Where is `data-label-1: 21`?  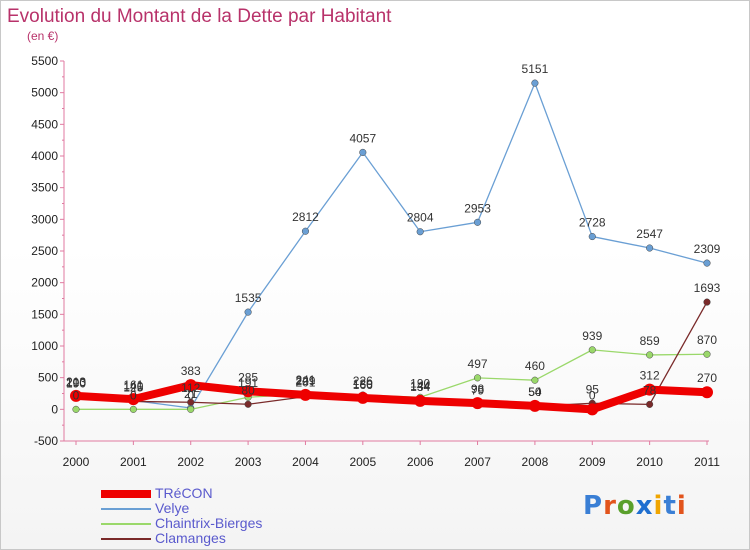 data-label-1: 21 is located at coordinates (191, 394).